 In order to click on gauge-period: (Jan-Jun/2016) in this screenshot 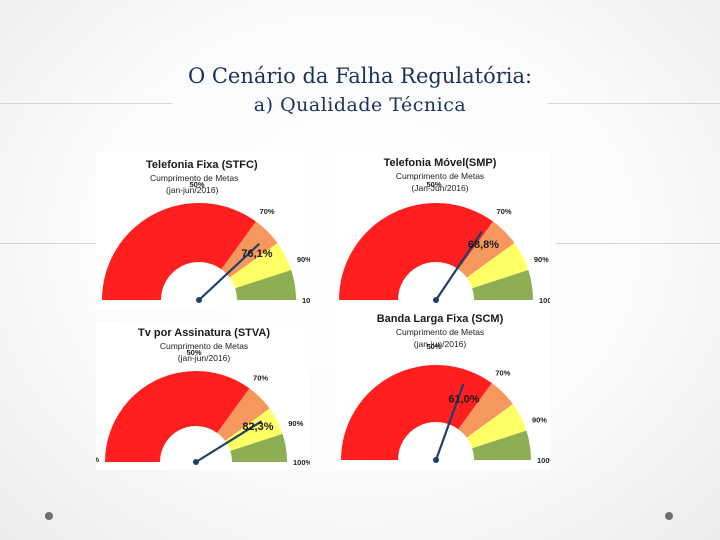, I will do `click(439, 188)`.